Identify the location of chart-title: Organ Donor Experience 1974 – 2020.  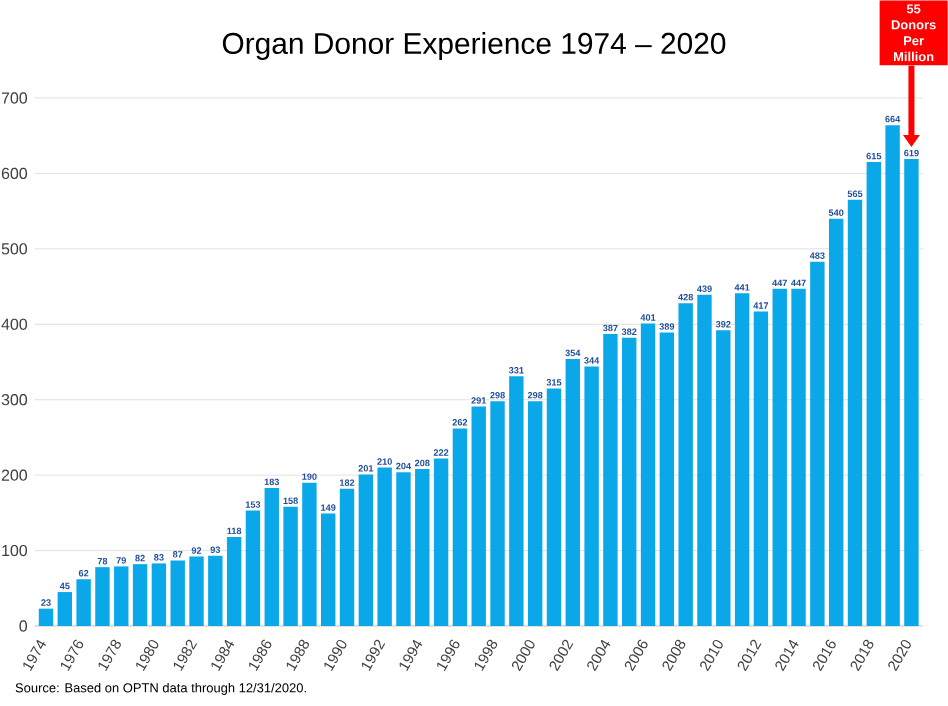
(474, 46).